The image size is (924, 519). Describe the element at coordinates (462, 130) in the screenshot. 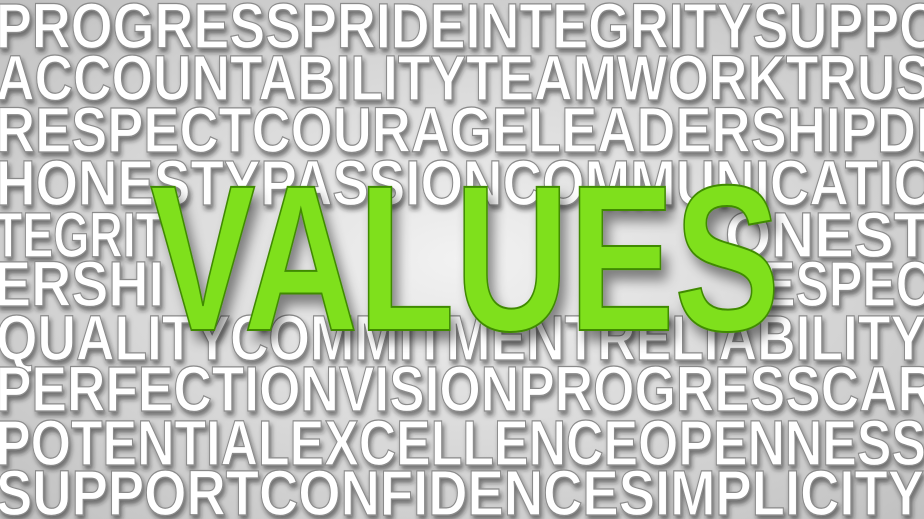

I see `background-word: RESPECTCOURAGELEADERSHIPDI` at that location.